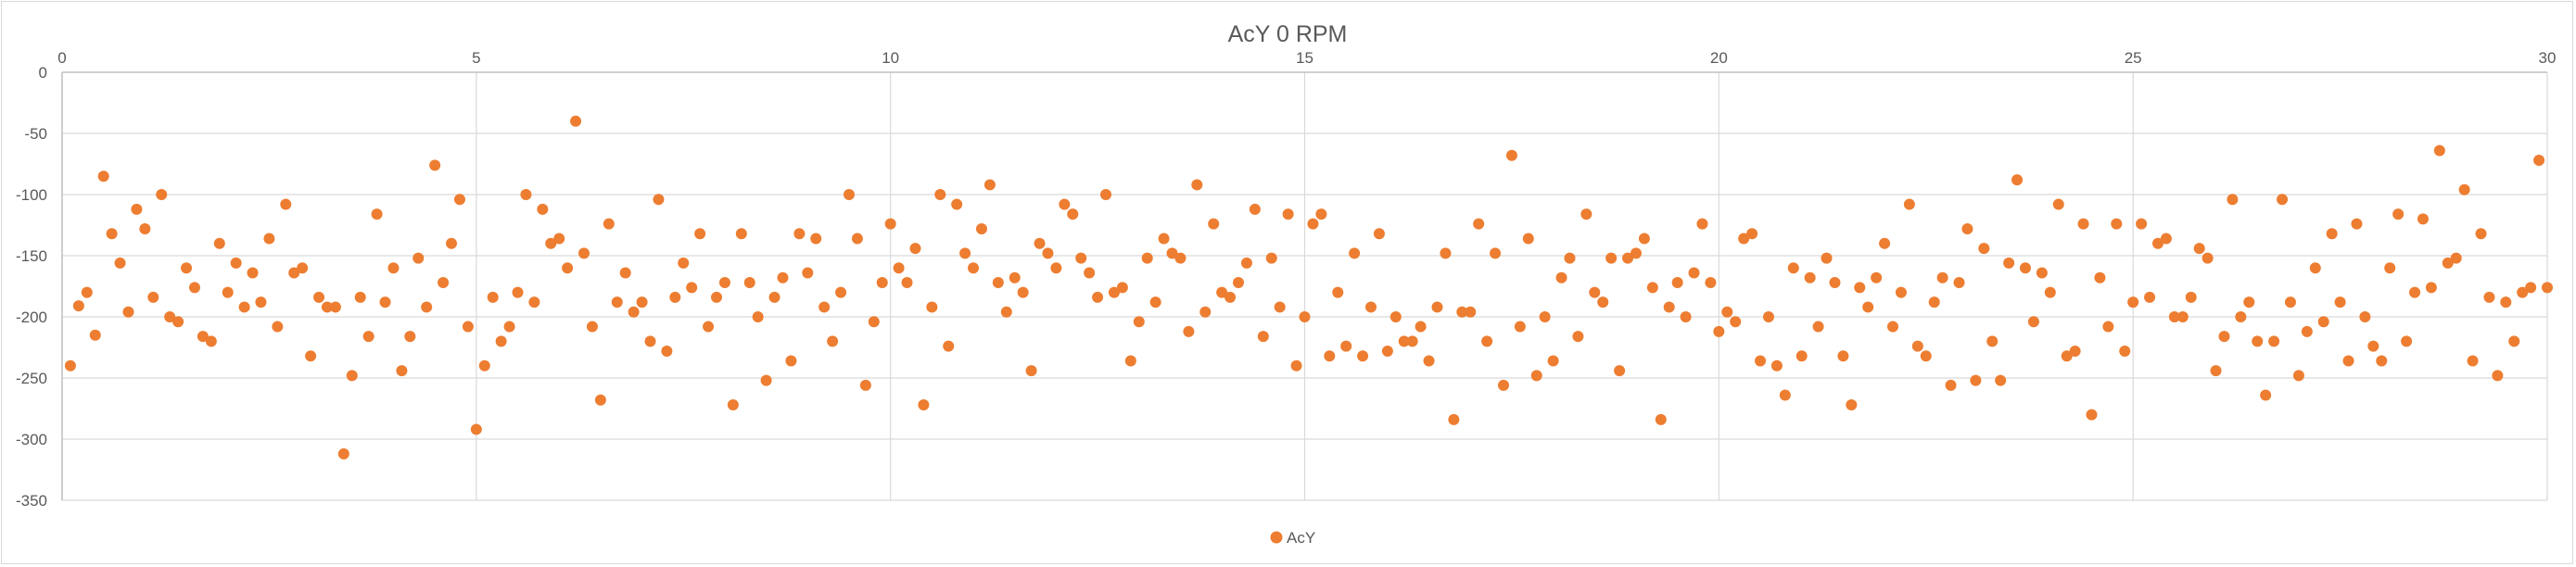 The image size is (2576, 567). What do you see at coordinates (31, 439) in the screenshot?
I see `y-tick-label: -300` at bounding box center [31, 439].